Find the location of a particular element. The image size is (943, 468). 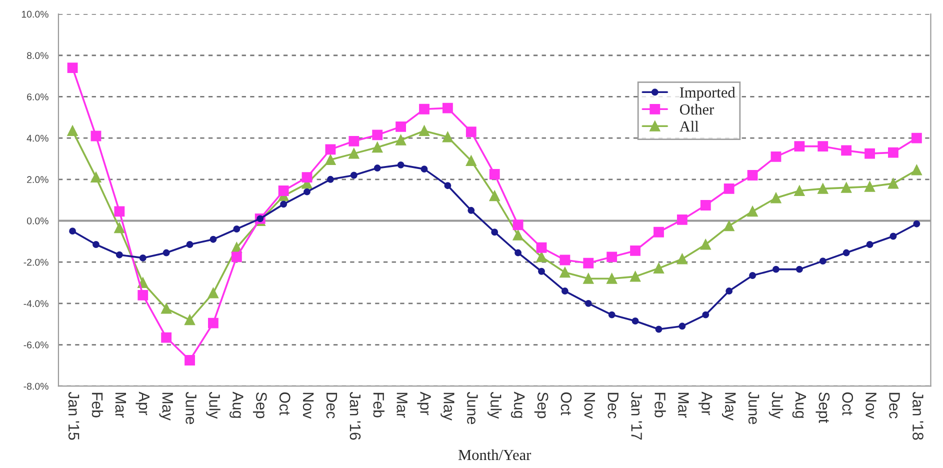

y-tick-label: 6.0% is located at coordinates (37, 96).